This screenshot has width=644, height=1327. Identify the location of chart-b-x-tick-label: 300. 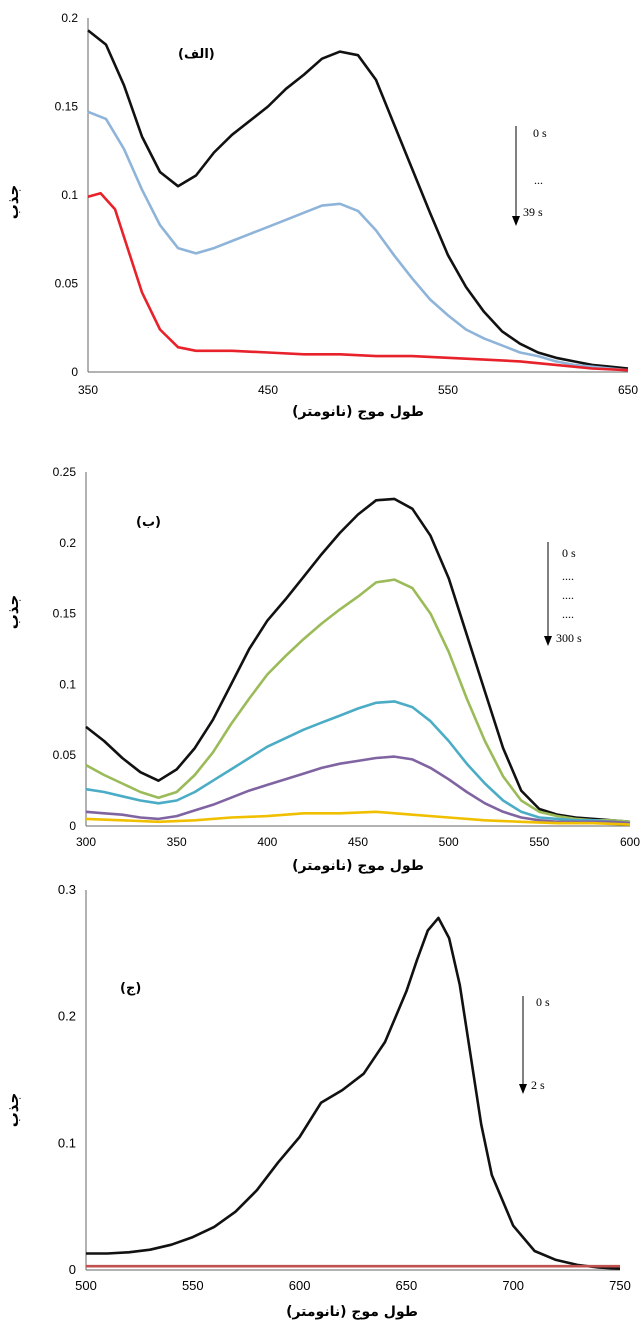
(86, 842).